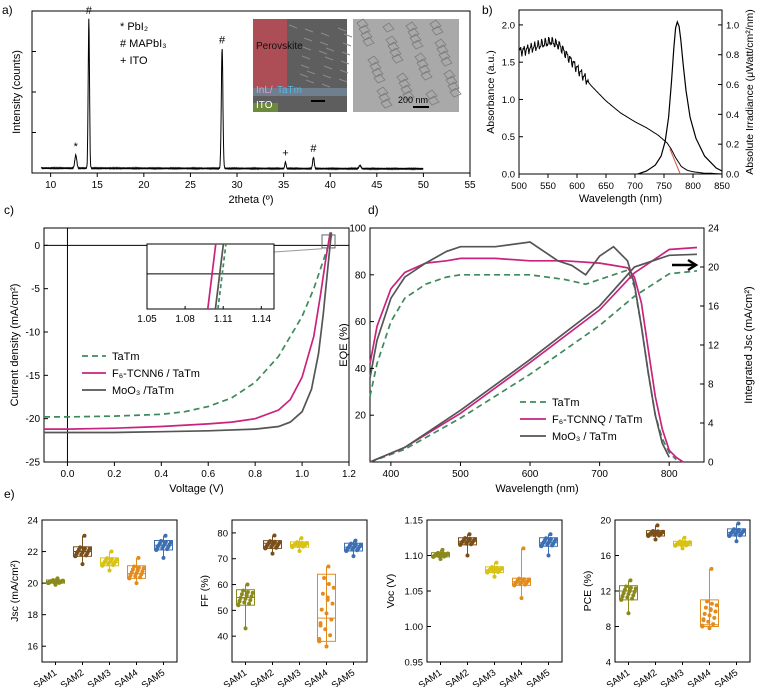 The image size is (761, 687). I want to click on box-iqr, so click(628, 593).